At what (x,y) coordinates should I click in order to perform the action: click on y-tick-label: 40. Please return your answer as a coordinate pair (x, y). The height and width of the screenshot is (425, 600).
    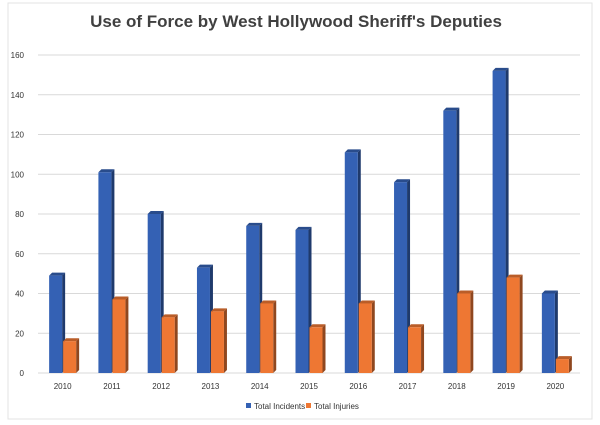
    Looking at the image, I should click on (19, 294).